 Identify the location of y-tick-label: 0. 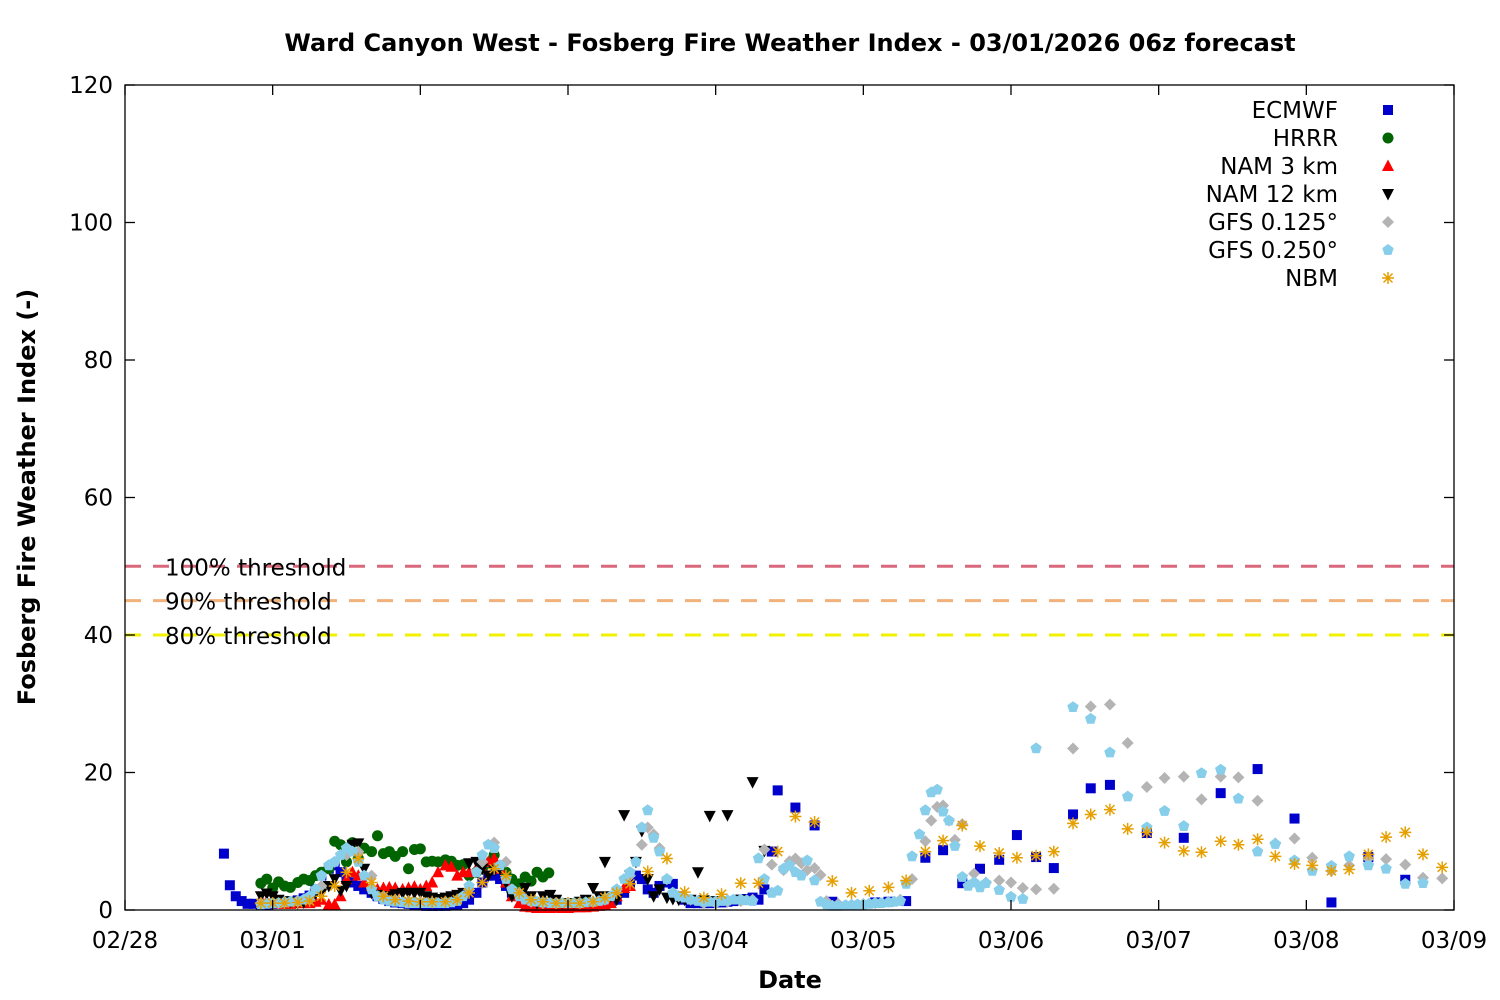
(105, 911).